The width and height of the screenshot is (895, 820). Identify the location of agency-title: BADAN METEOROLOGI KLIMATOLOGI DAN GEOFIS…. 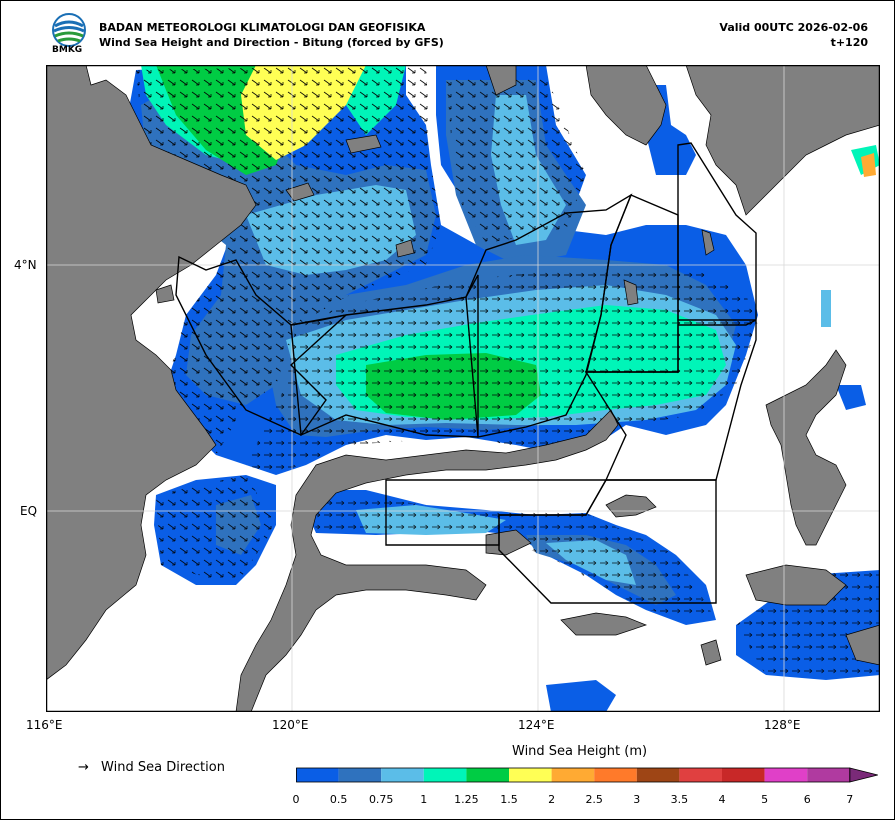
(262, 27).